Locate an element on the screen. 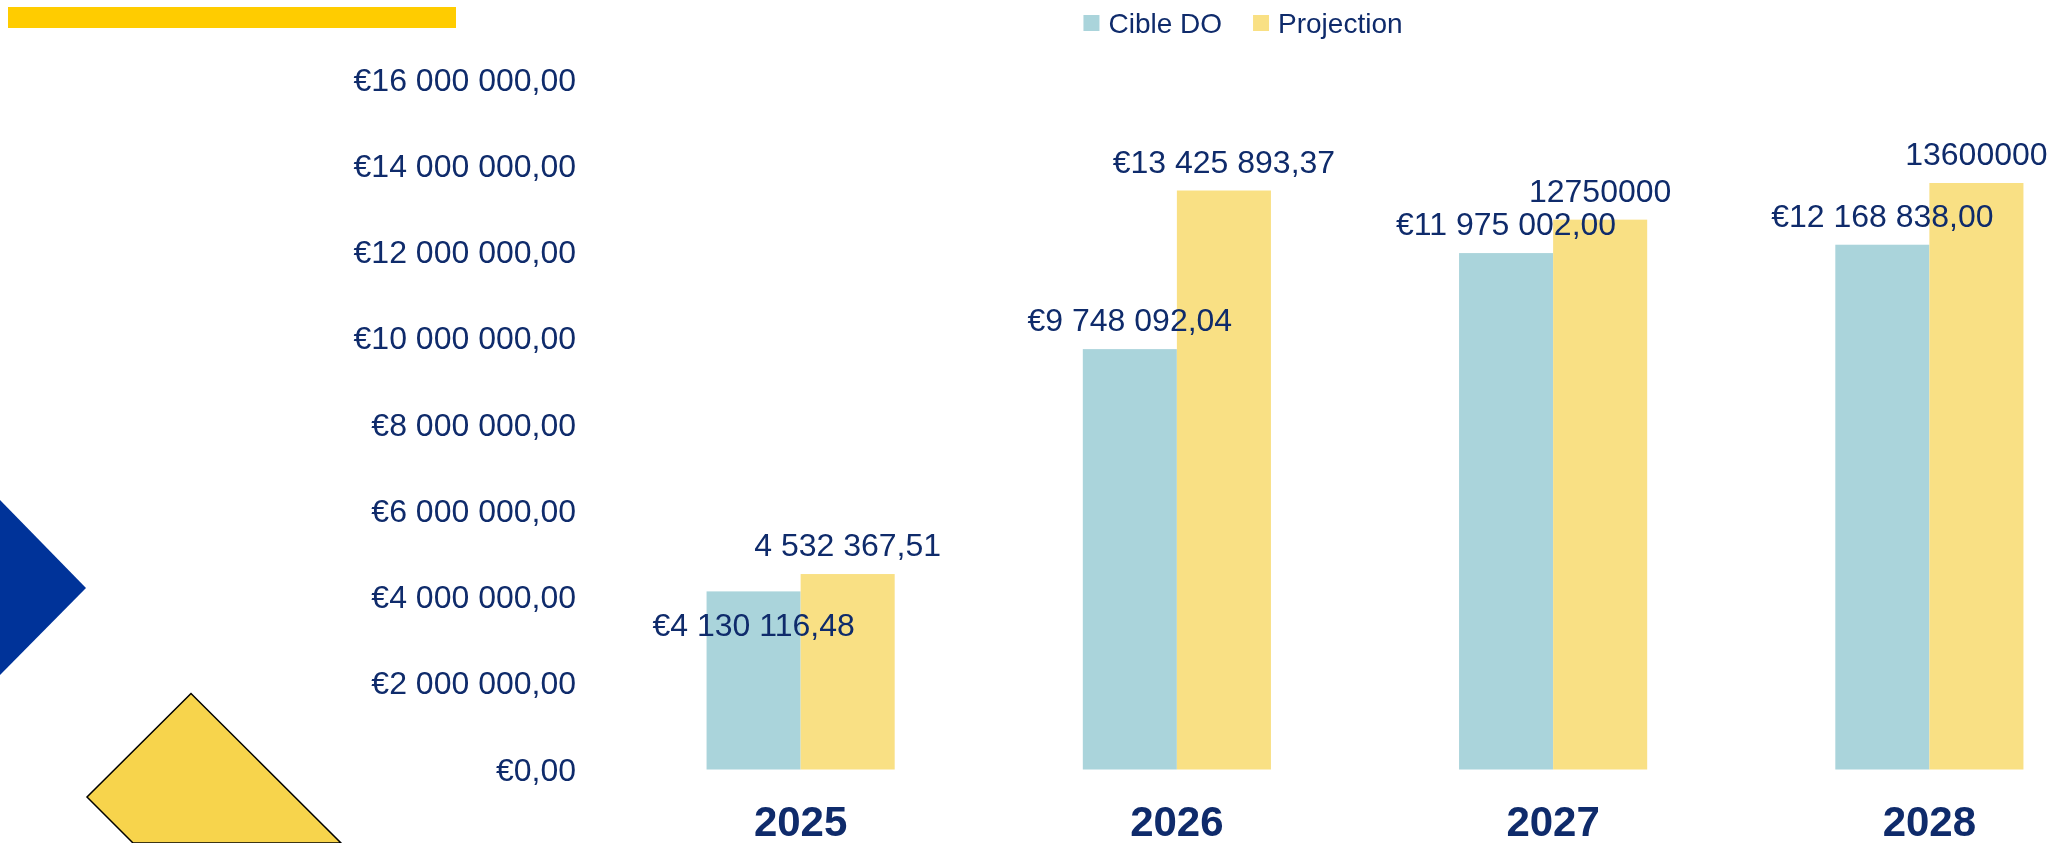  legend-label: Cible DO is located at coordinates (1165, 23).